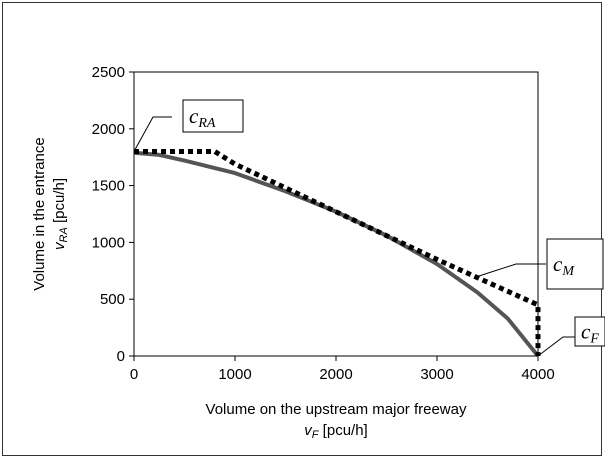  Describe the element at coordinates (335, 374) in the screenshot. I see `x-tick-label: 2000` at that location.